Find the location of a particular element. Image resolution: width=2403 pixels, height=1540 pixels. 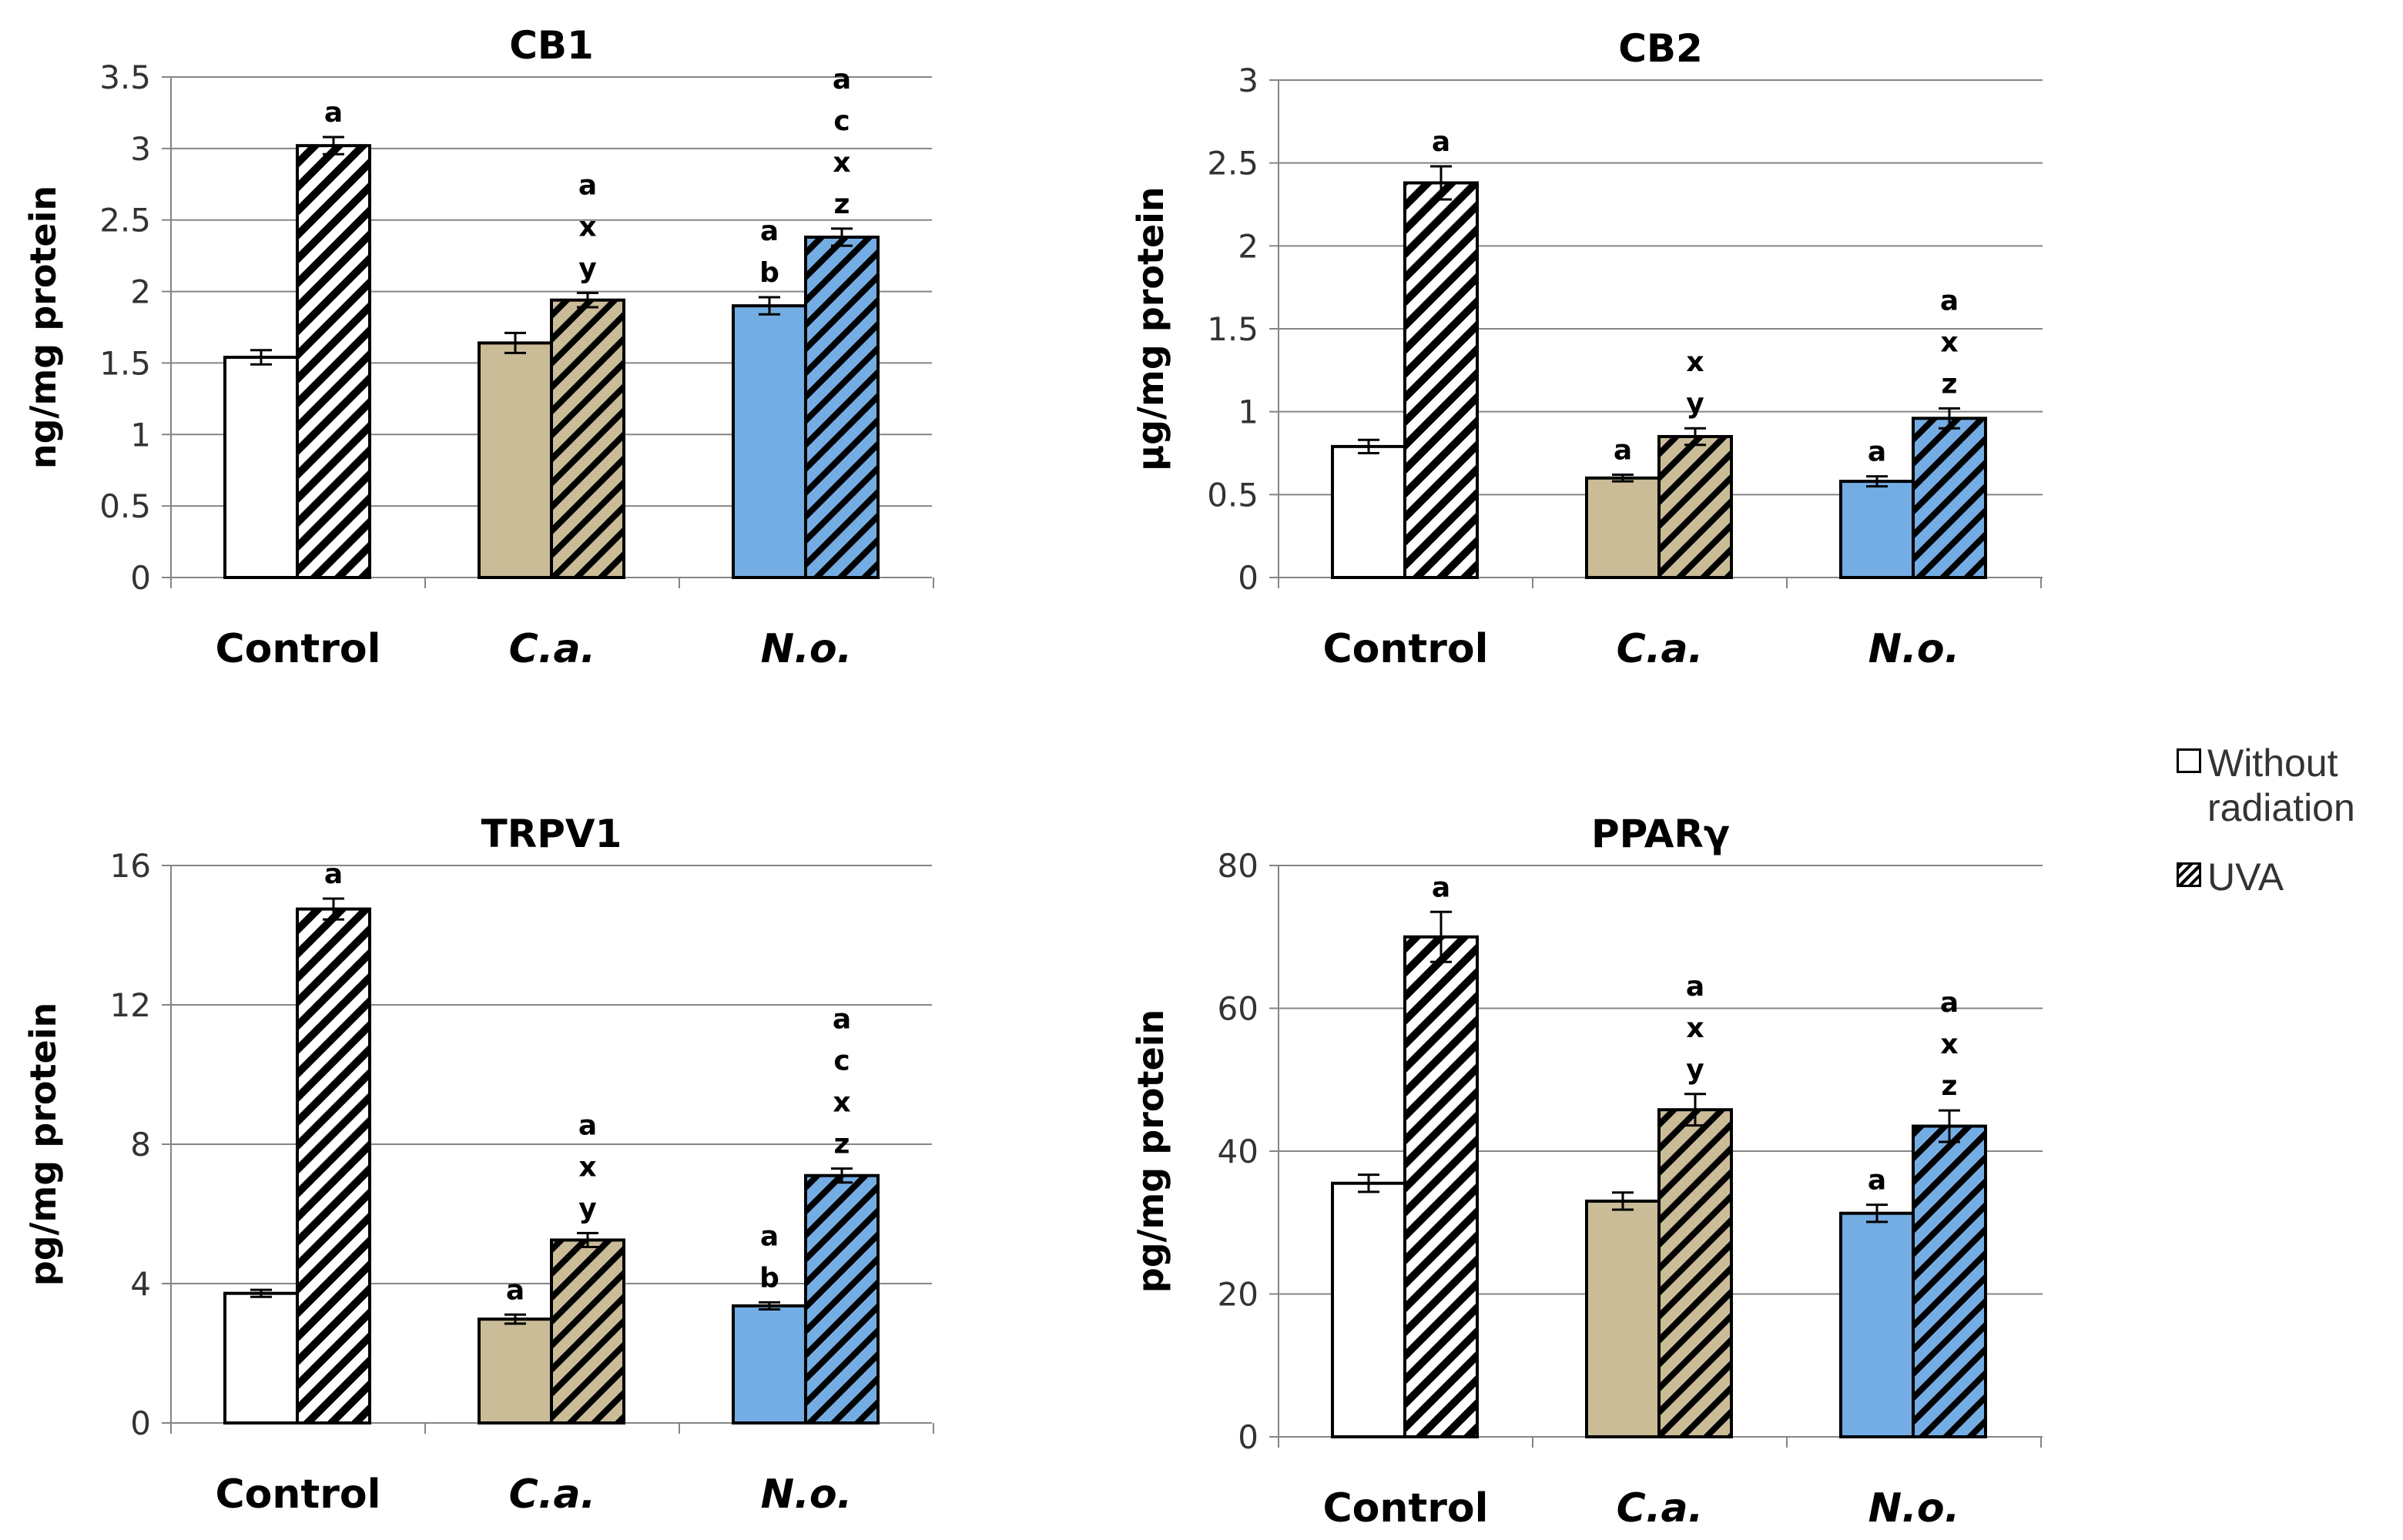

legend-label-without-radiation: Without radiation is located at coordinates (2281, 785).